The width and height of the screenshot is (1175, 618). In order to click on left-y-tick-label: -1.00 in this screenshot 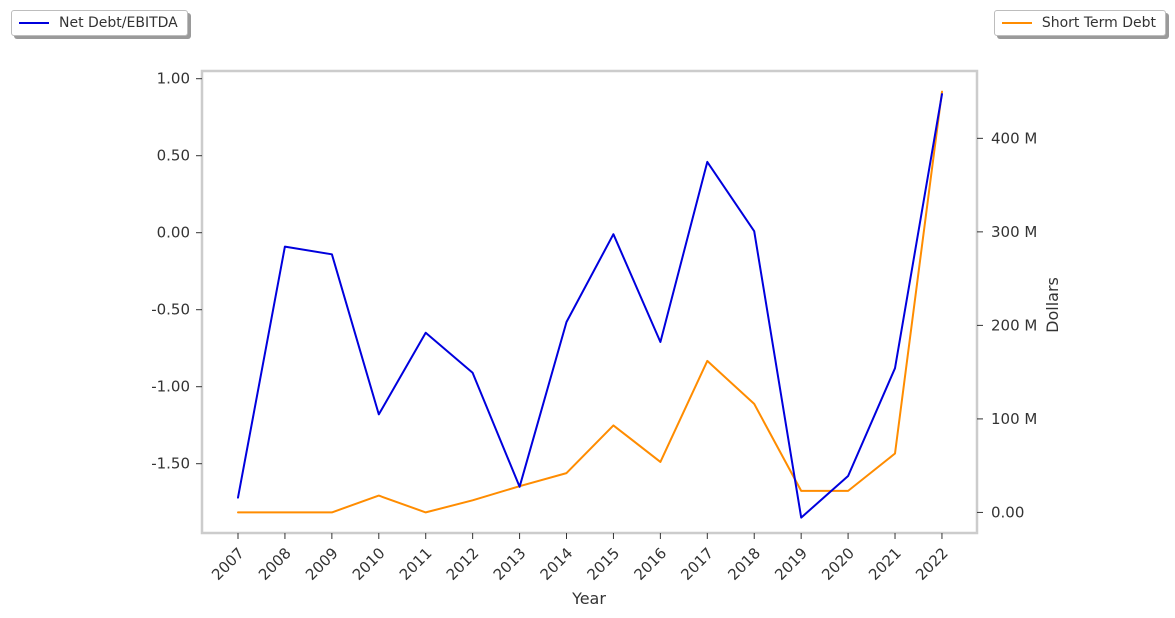, I will do `click(170, 387)`.